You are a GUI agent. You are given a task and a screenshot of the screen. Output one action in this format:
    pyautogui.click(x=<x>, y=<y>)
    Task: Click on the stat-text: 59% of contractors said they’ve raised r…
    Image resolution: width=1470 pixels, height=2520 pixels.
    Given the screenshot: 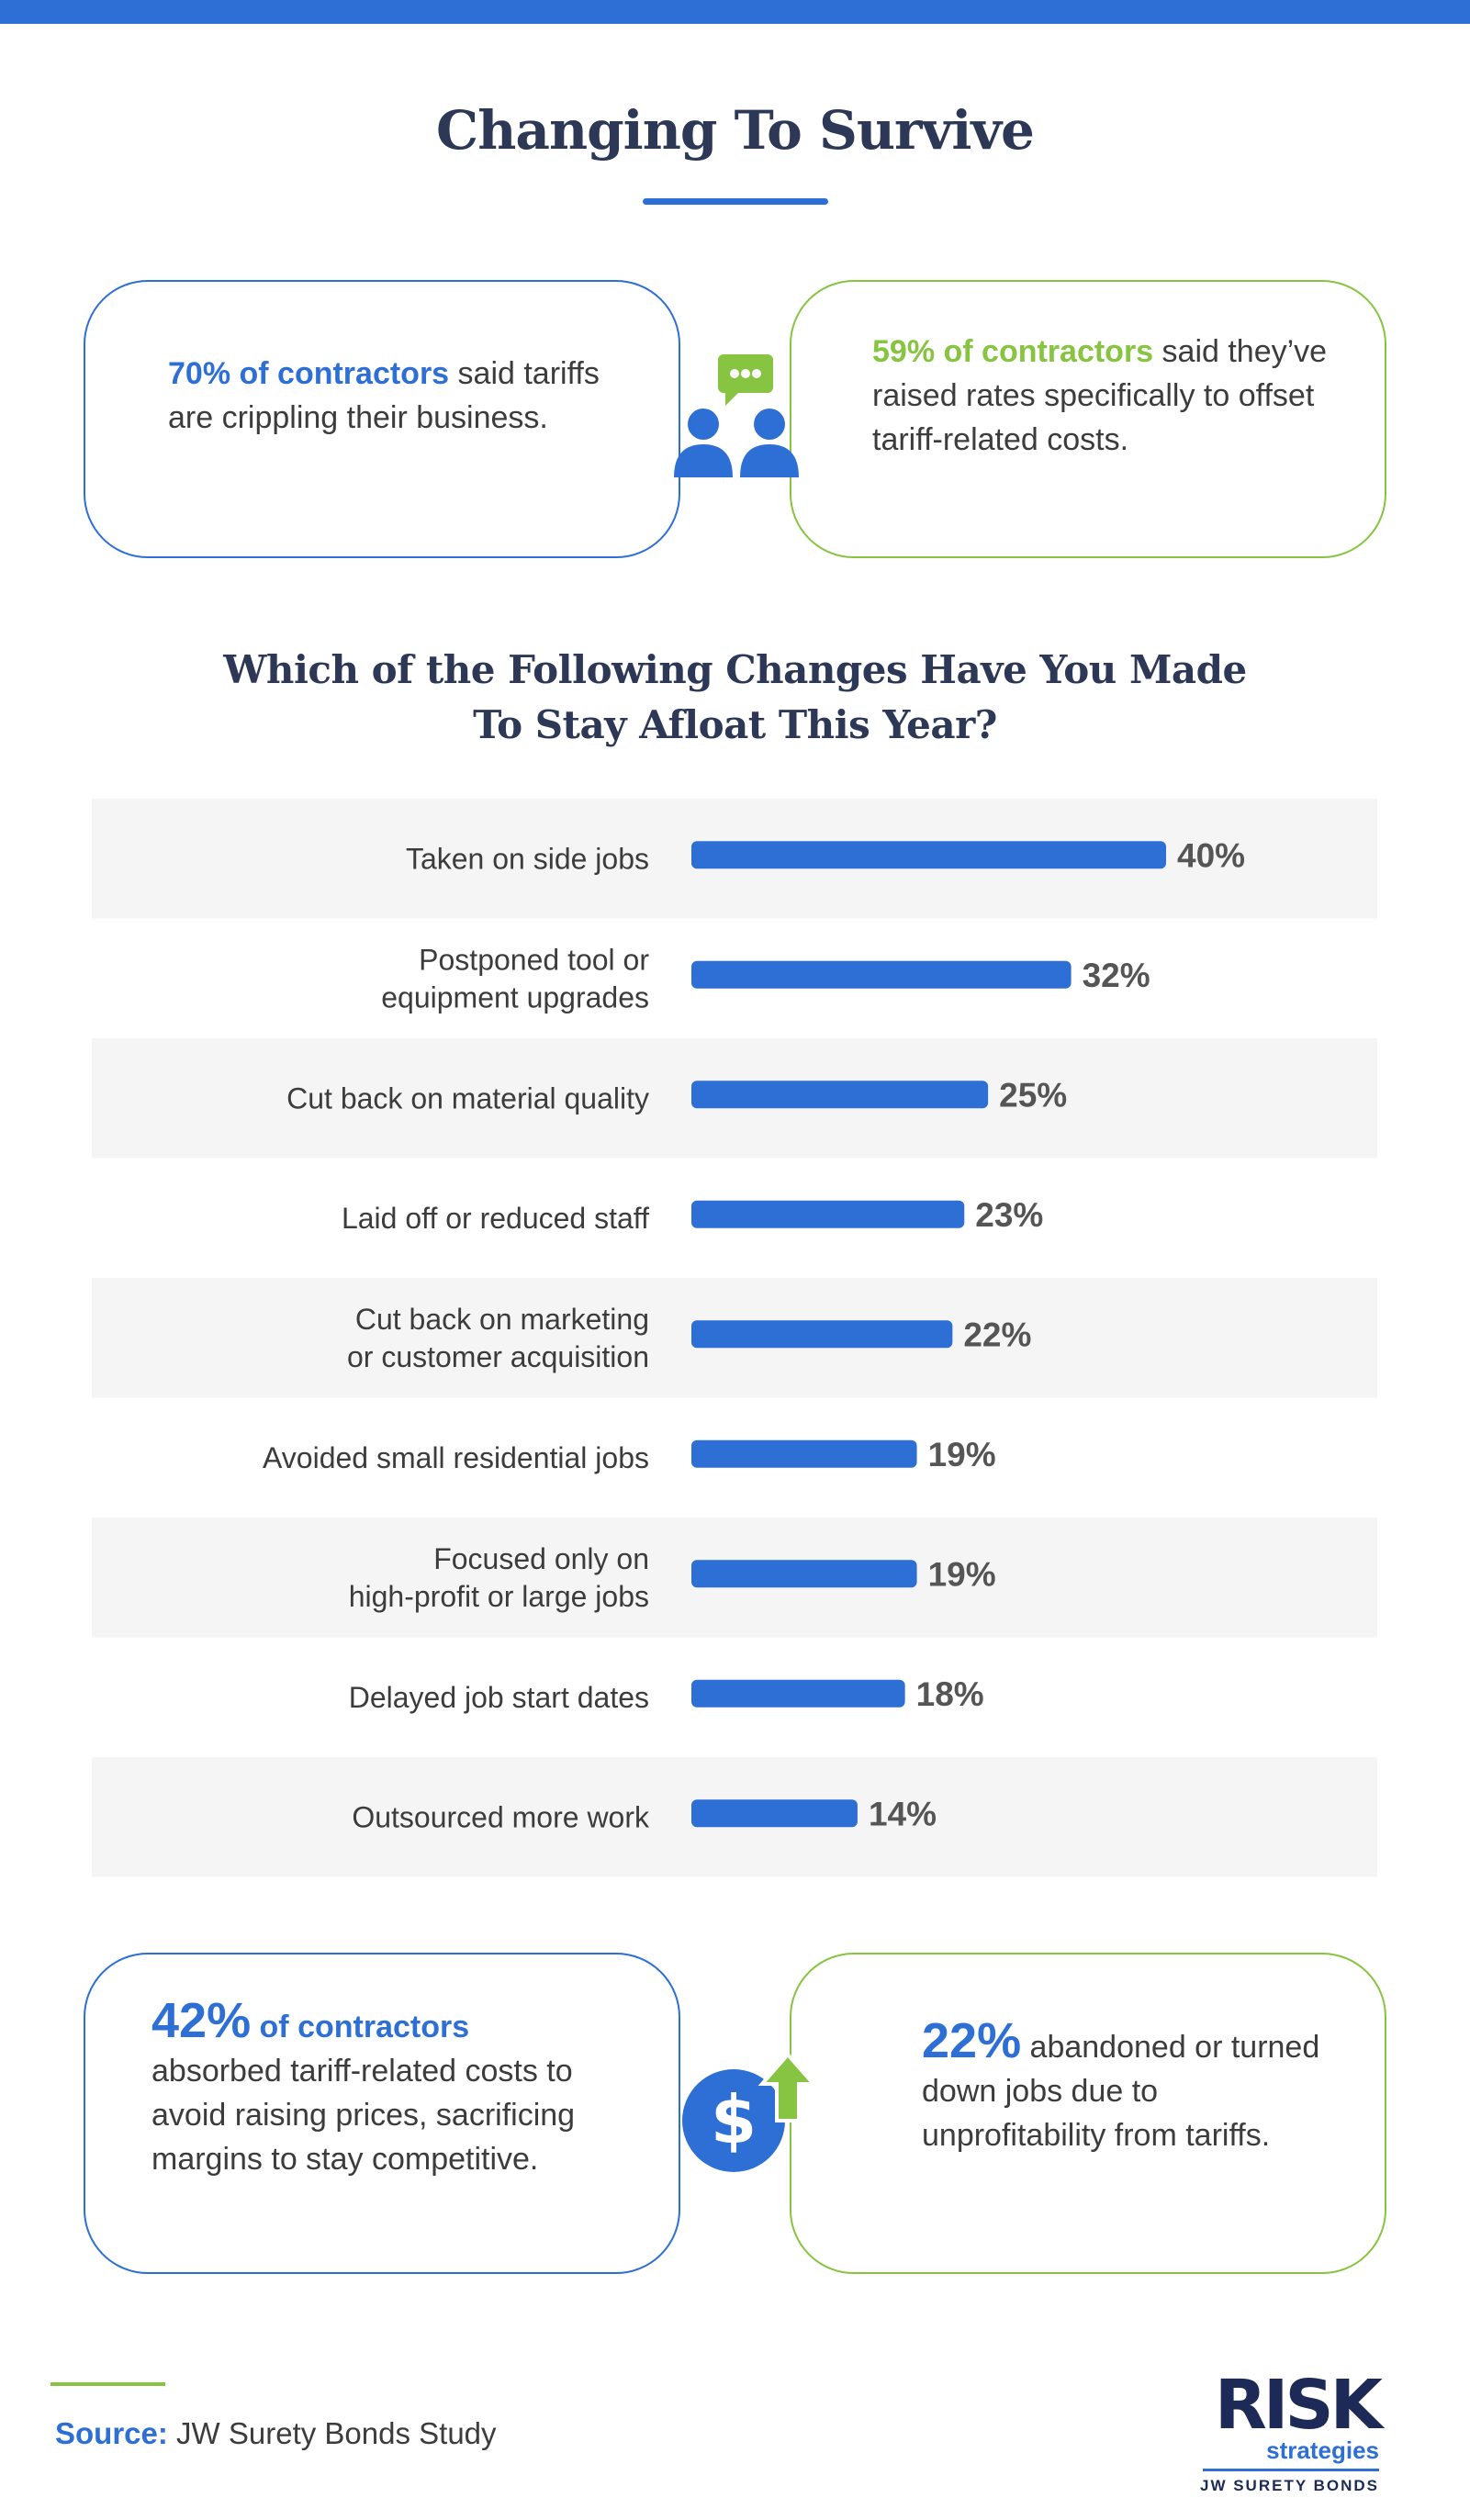 What is the action you would take?
    pyautogui.click(x=1111, y=396)
    